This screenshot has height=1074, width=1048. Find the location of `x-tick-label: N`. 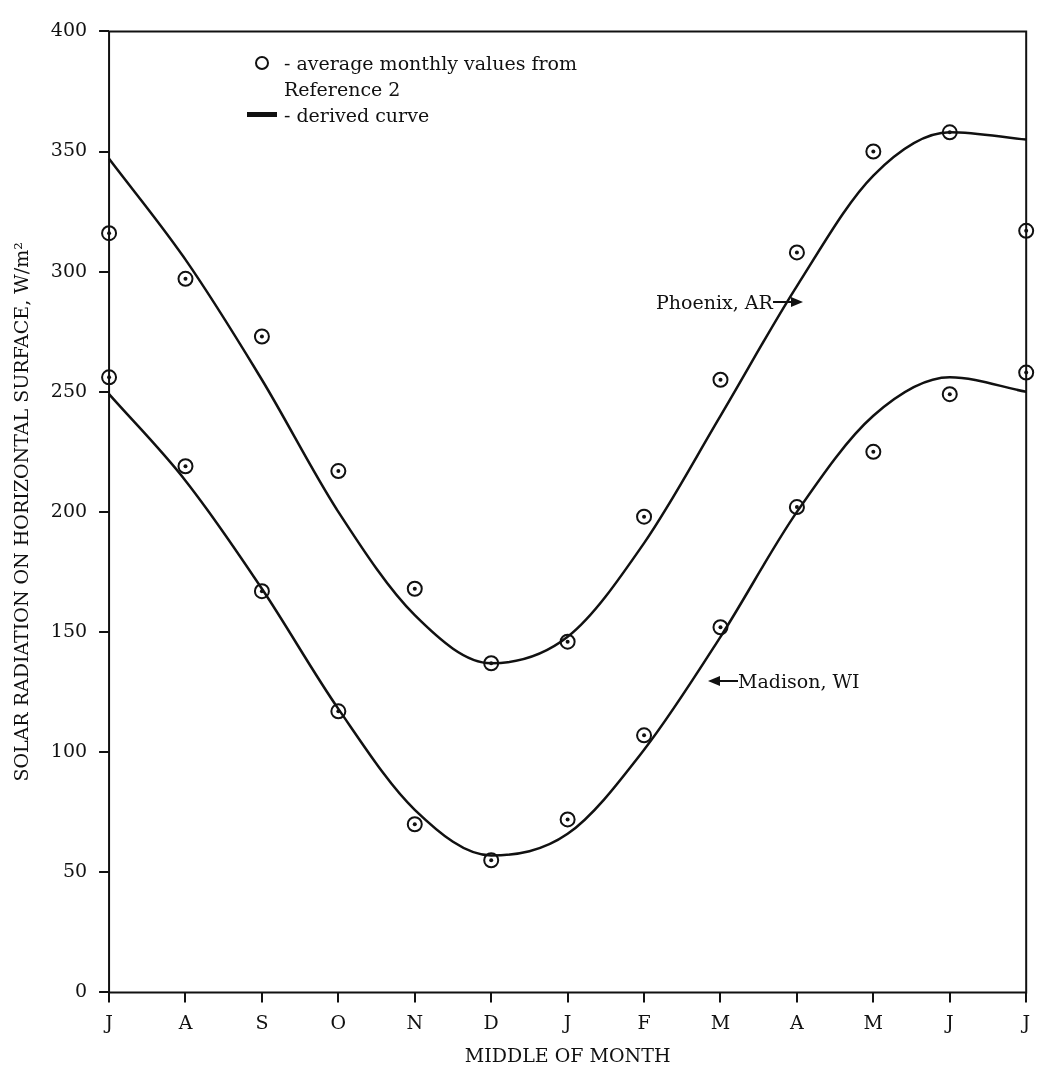

x-tick-label: N is located at coordinates (415, 1021).